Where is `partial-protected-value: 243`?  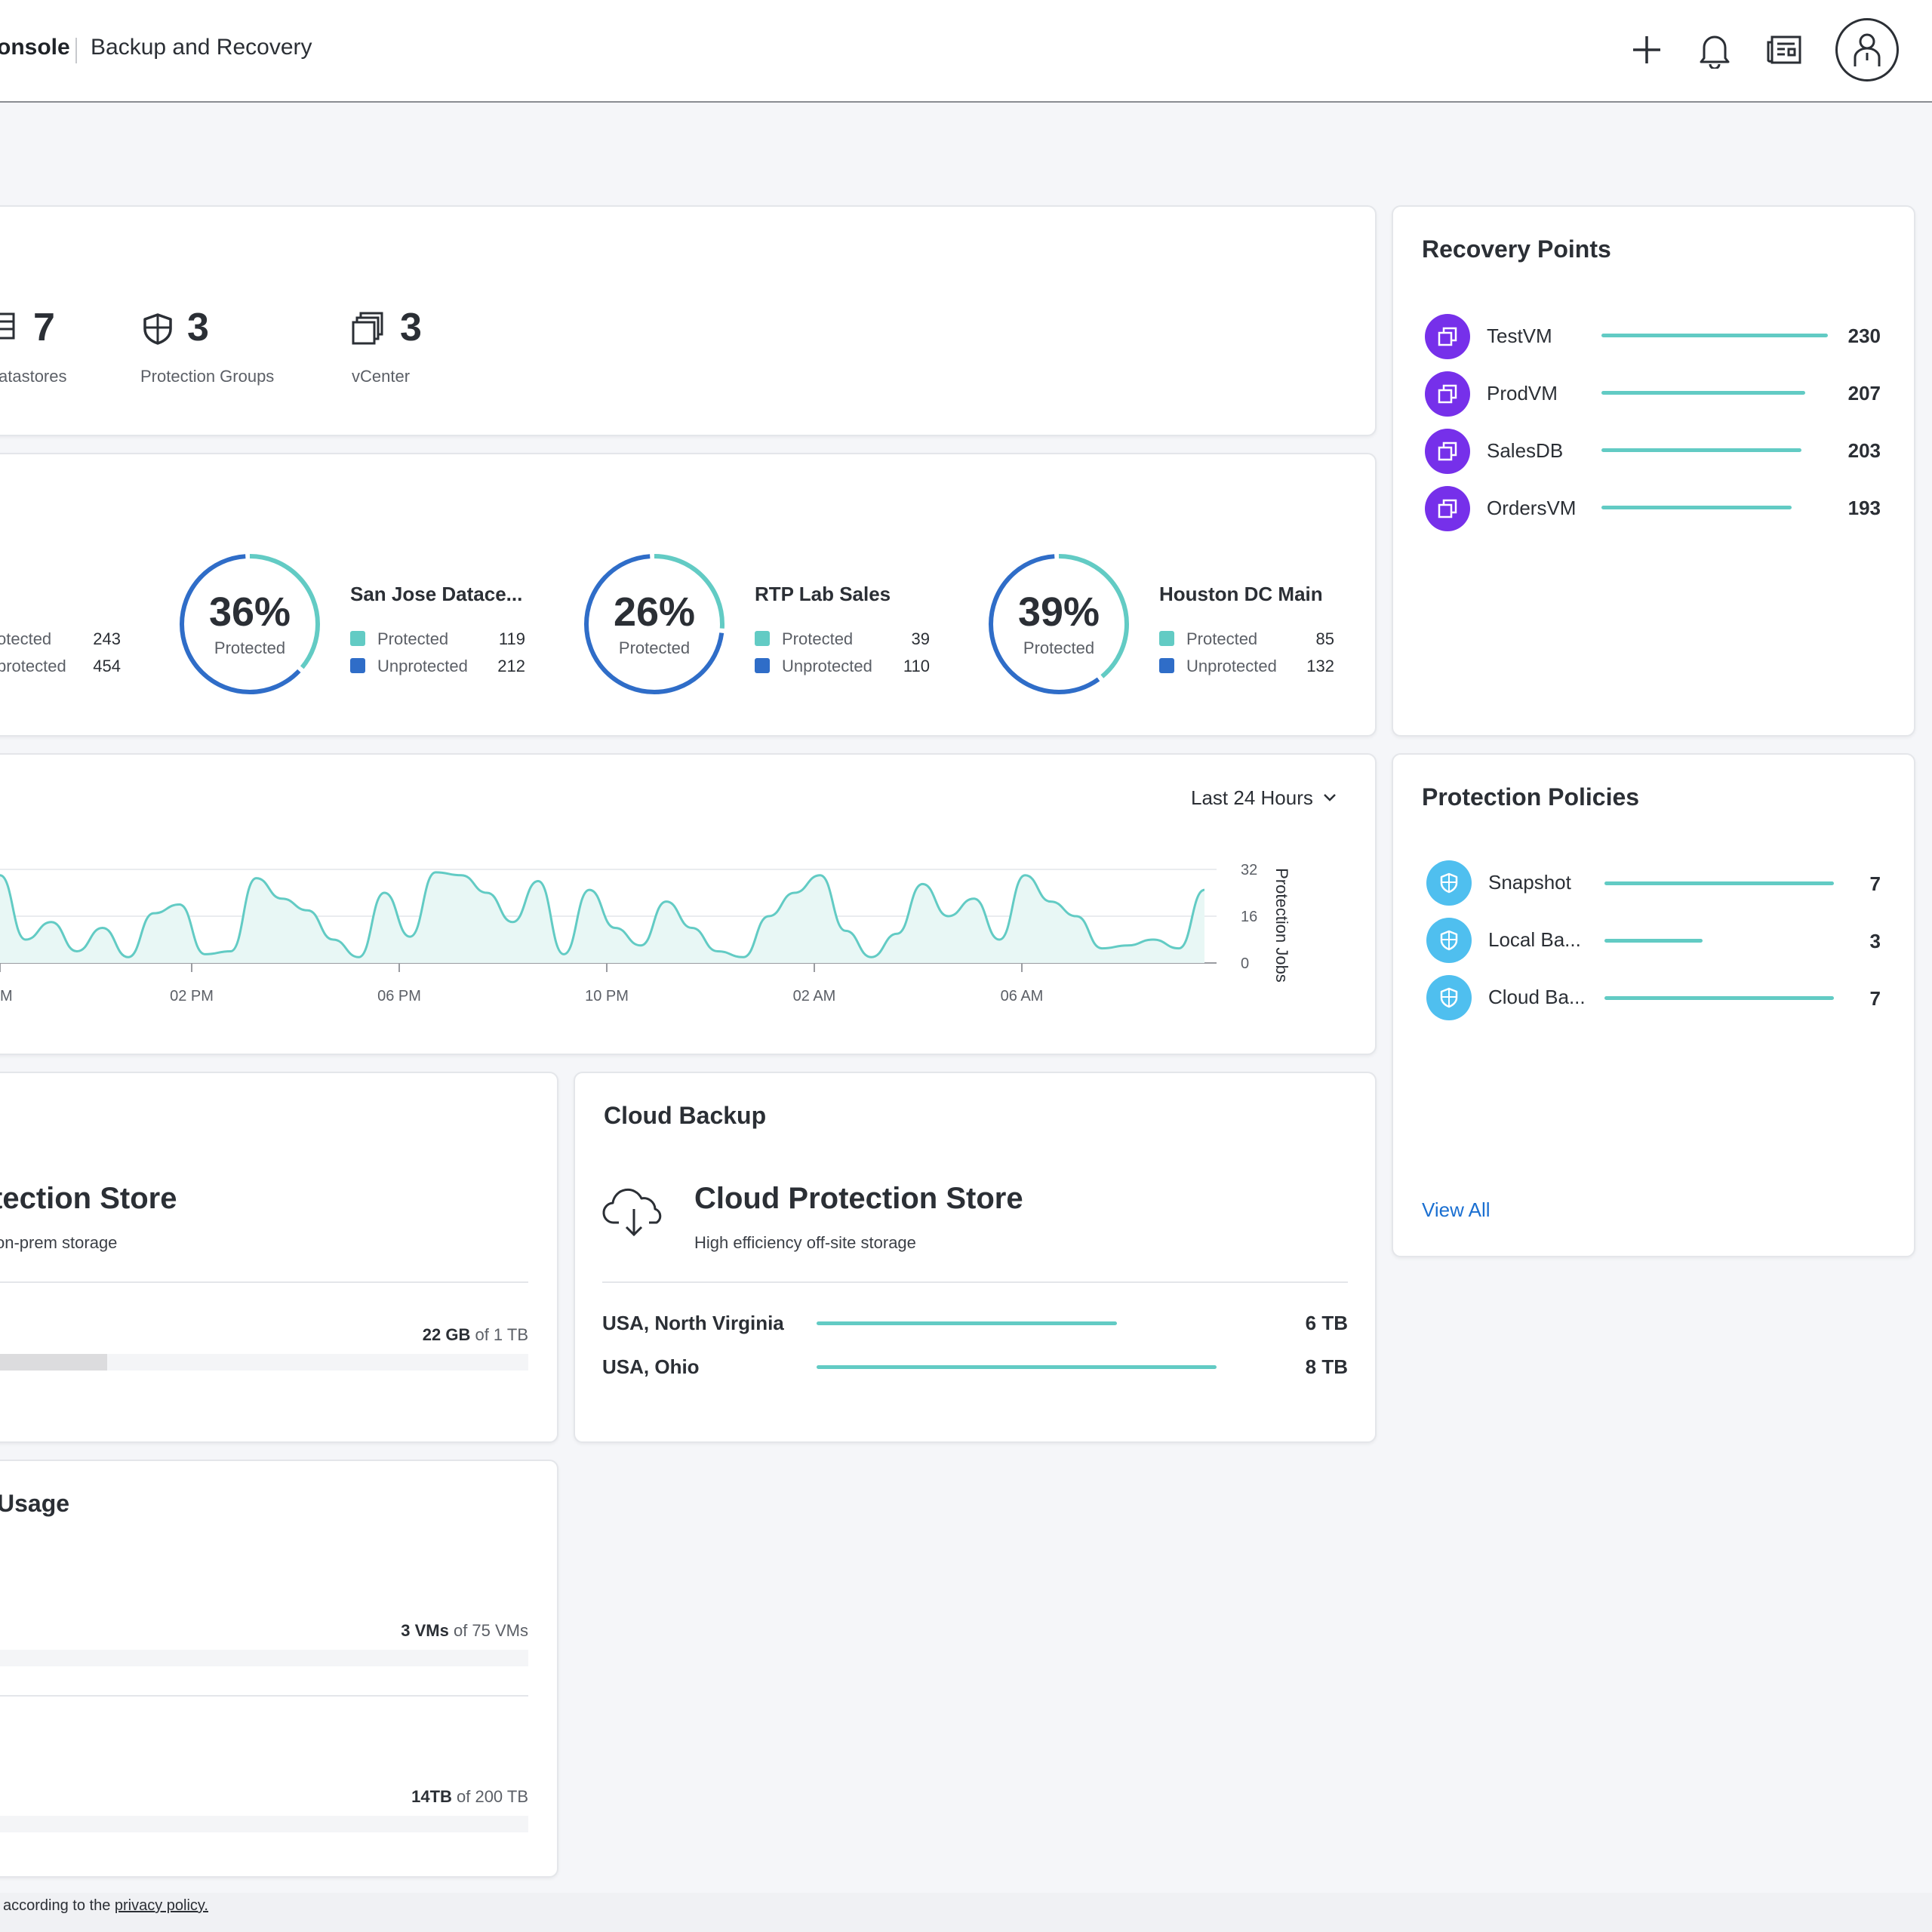
partial-protected-value: 243 is located at coordinates (107, 638).